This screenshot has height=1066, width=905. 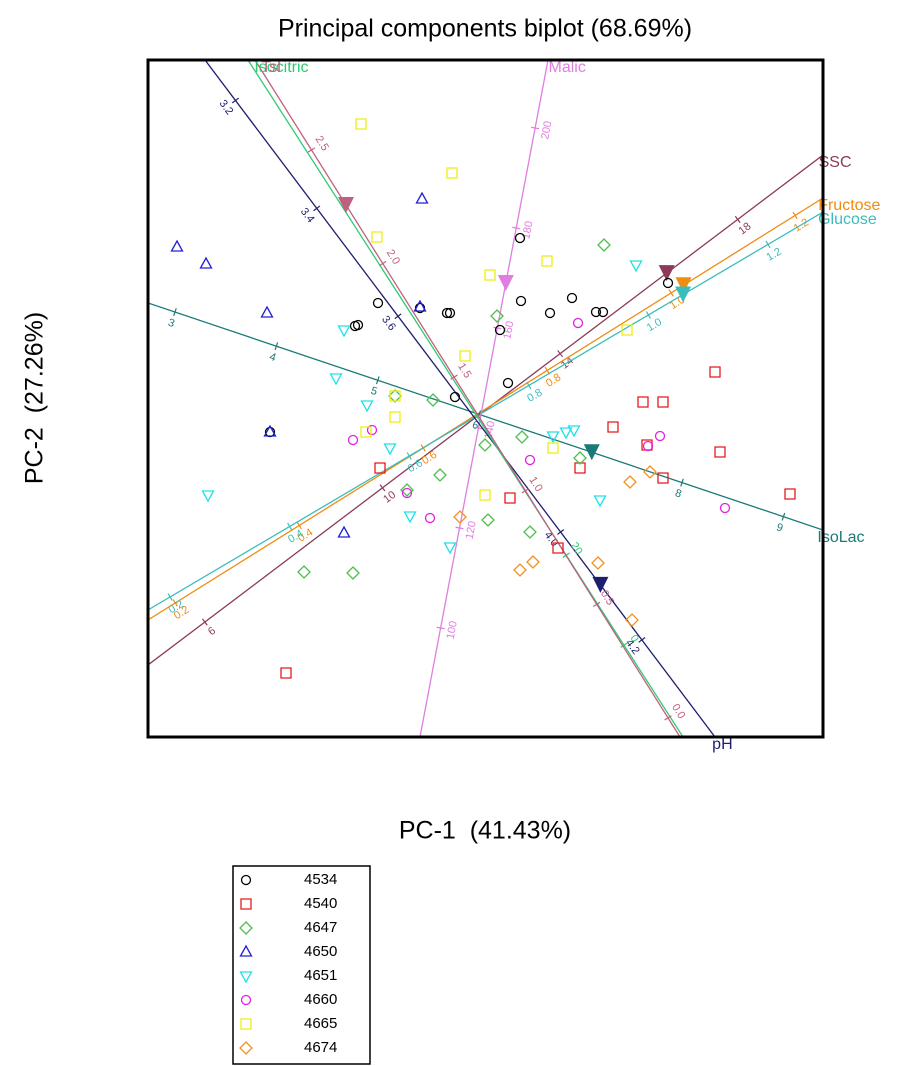 What do you see at coordinates (654, 325) in the screenshot?
I see `variable-tick-label: 1.0` at bounding box center [654, 325].